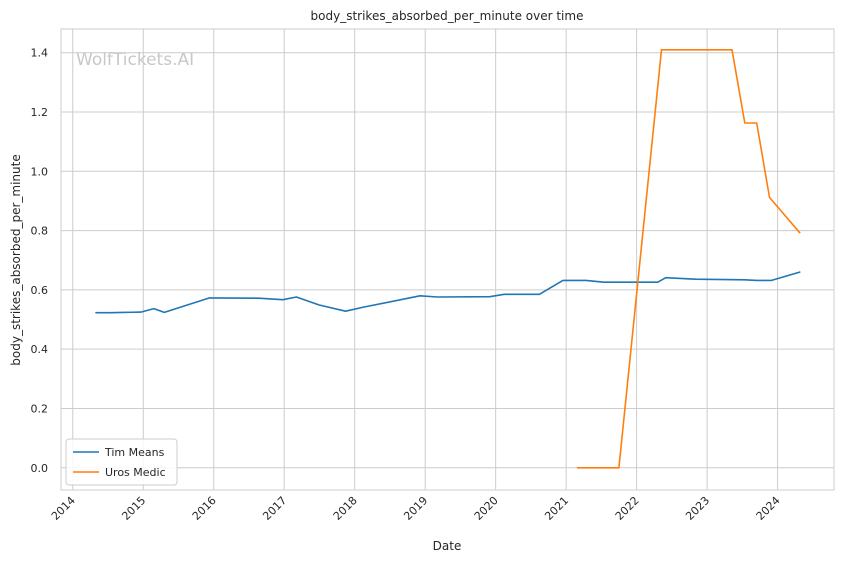 The width and height of the screenshot is (844, 561). Describe the element at coordinates (40, 53) in the screenshot. I see `y-tick-label-1.4: 1.4` at that location.